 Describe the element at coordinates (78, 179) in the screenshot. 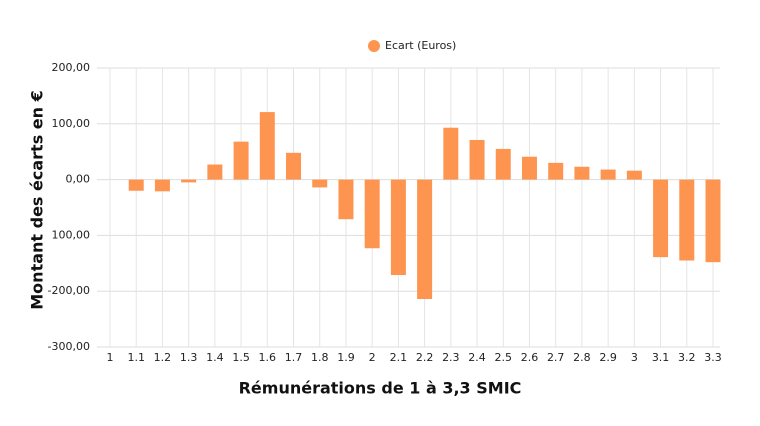

I see `y-tick-label: 0,00` at that location.